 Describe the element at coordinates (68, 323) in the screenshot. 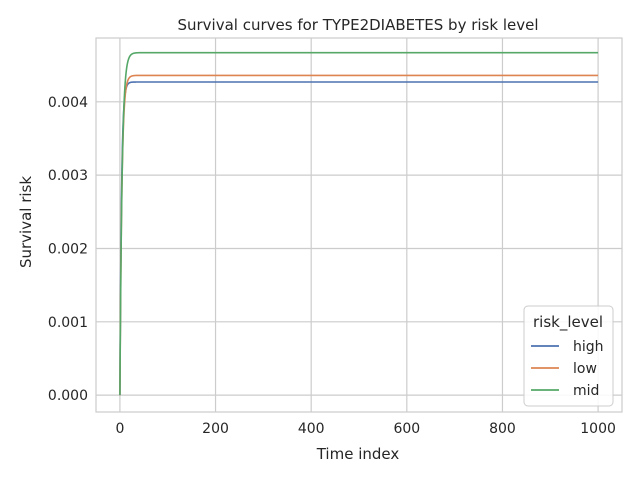

I see `y-tick-label: 0.001` at that location.